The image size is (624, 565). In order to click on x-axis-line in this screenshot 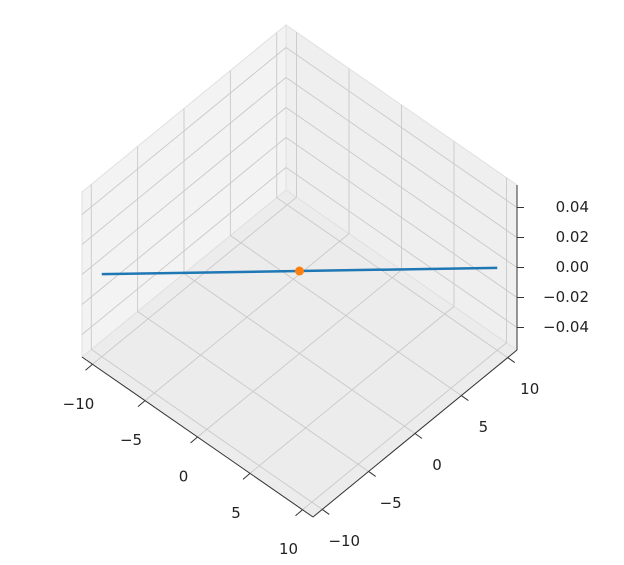, I will do `click(197, 437)`.